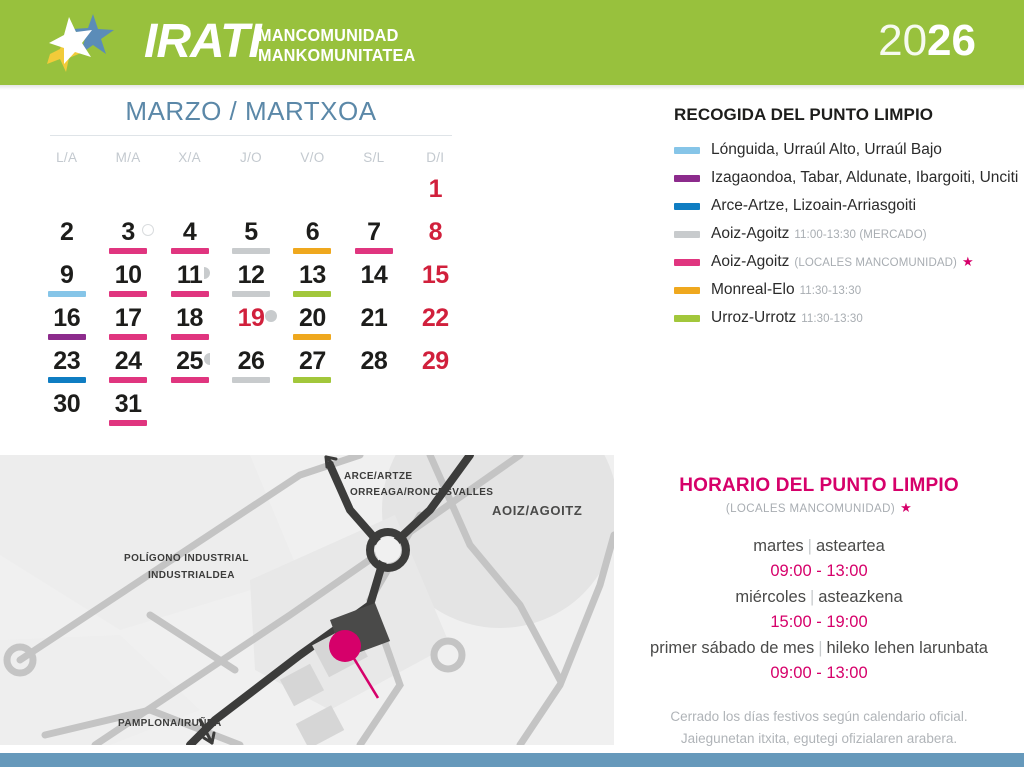  What do you see at coordinates (189, 323) in the screenshot?
I see `day-cell: 18` at bounding box center [189, 323].